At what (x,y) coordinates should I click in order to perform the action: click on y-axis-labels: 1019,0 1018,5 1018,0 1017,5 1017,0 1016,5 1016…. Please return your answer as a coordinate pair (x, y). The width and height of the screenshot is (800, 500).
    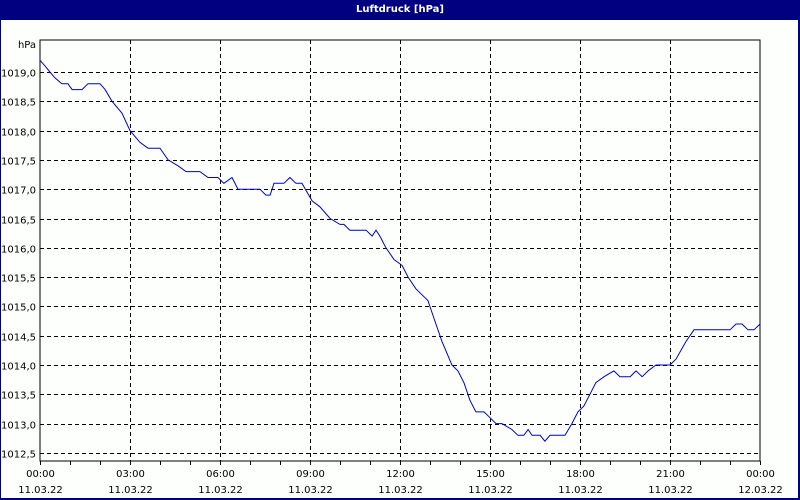
    Looking at the image, I should click on (18, 265).